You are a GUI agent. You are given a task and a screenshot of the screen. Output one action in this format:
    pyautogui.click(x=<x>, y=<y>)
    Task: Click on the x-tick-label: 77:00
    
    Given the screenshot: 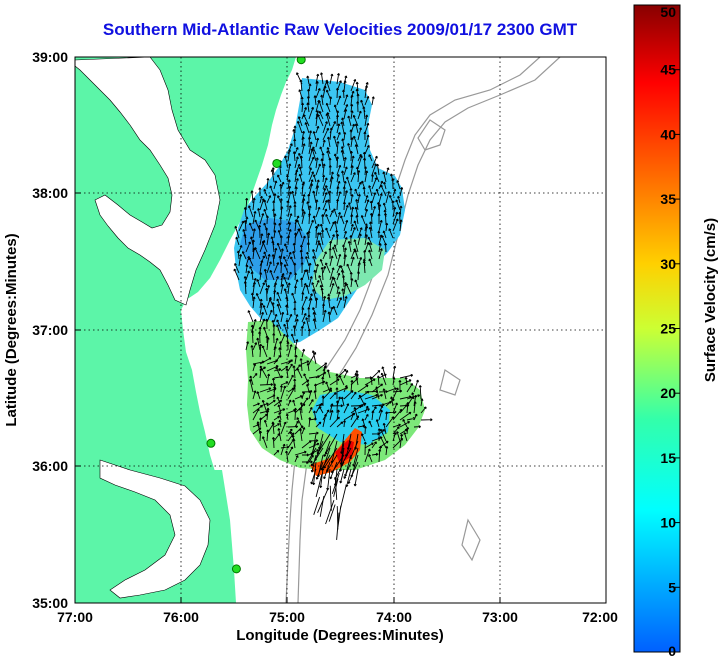 What is the action you would take?
    pyautogui.click(x=75, y=617)
    